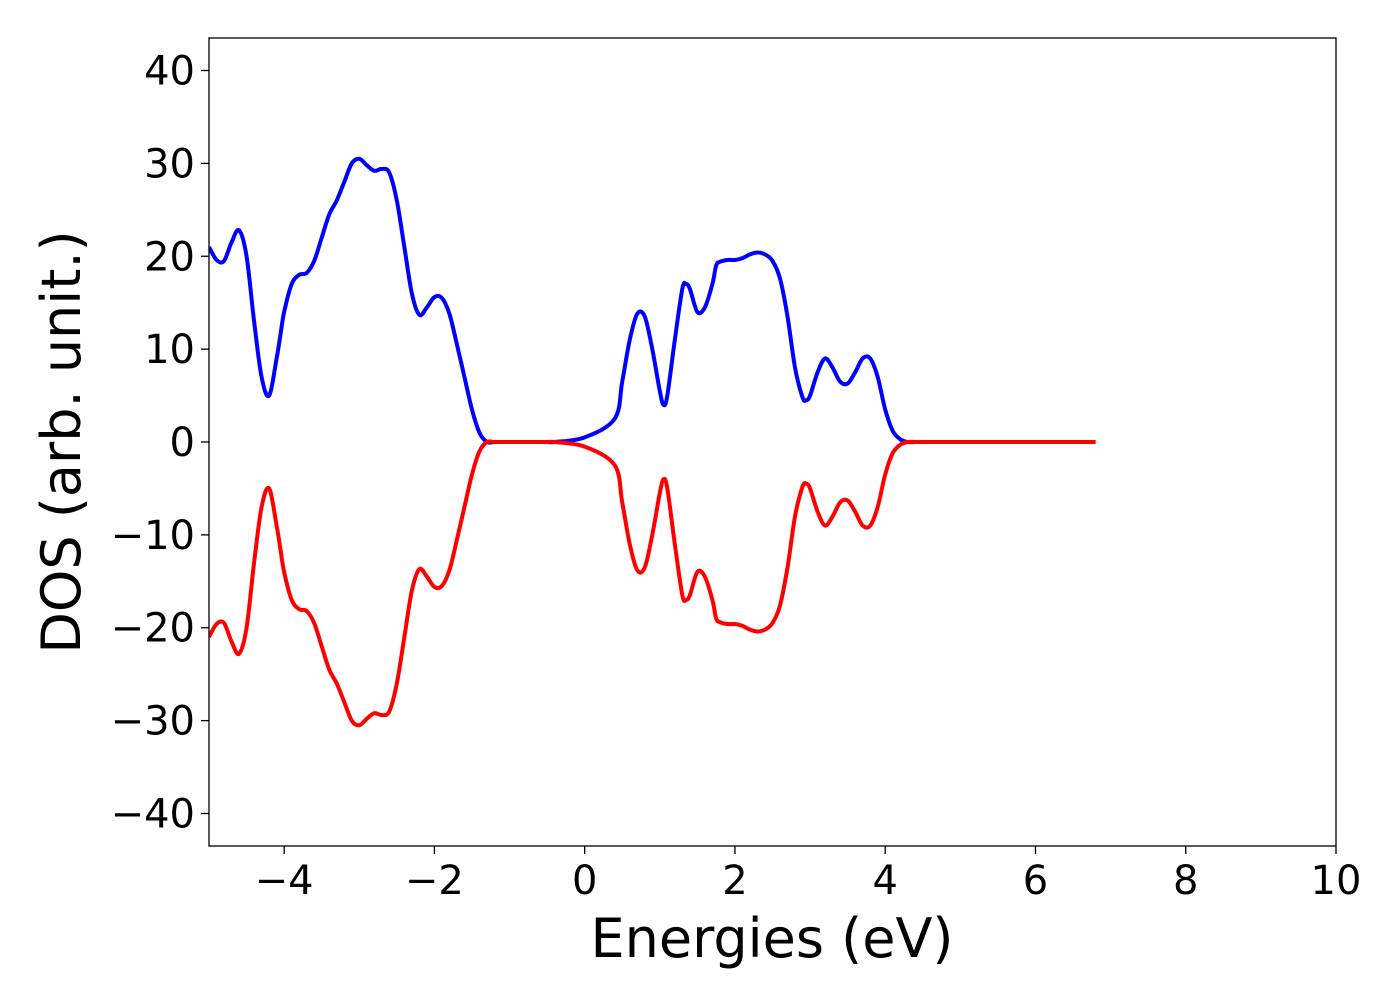  Describe the element at coordinates (160, 443) in the screenshot. I see `y-axis: 40 30 20 10 0 −10 −20 −30 −40` at that location.